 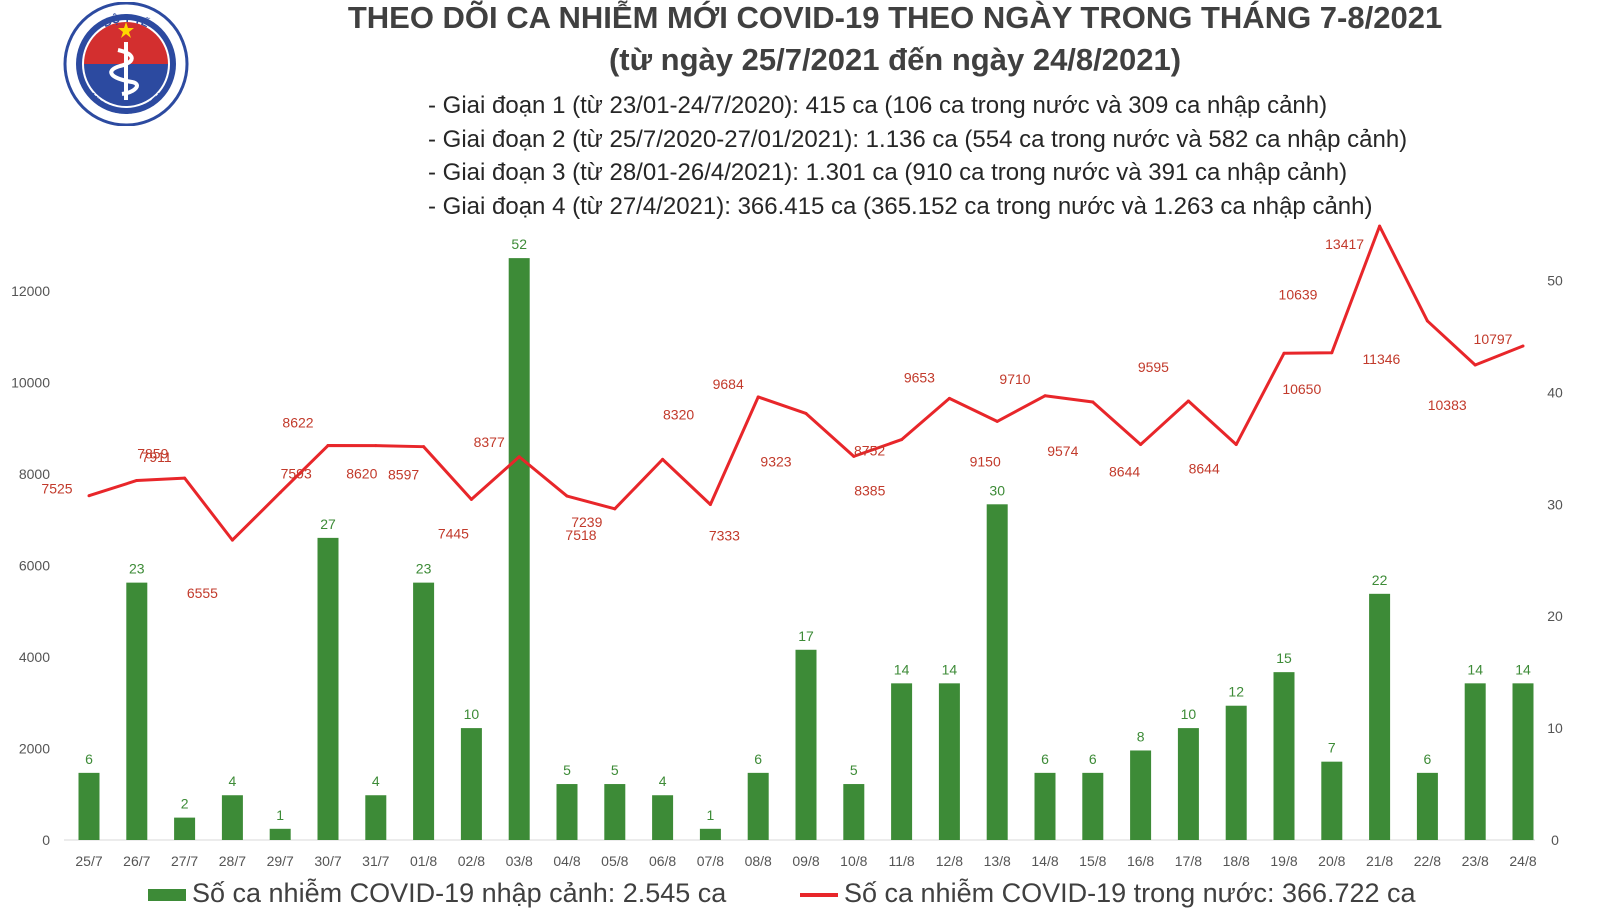 I want to click on x-tick-label: 01/8, so click(x=423, y=861).